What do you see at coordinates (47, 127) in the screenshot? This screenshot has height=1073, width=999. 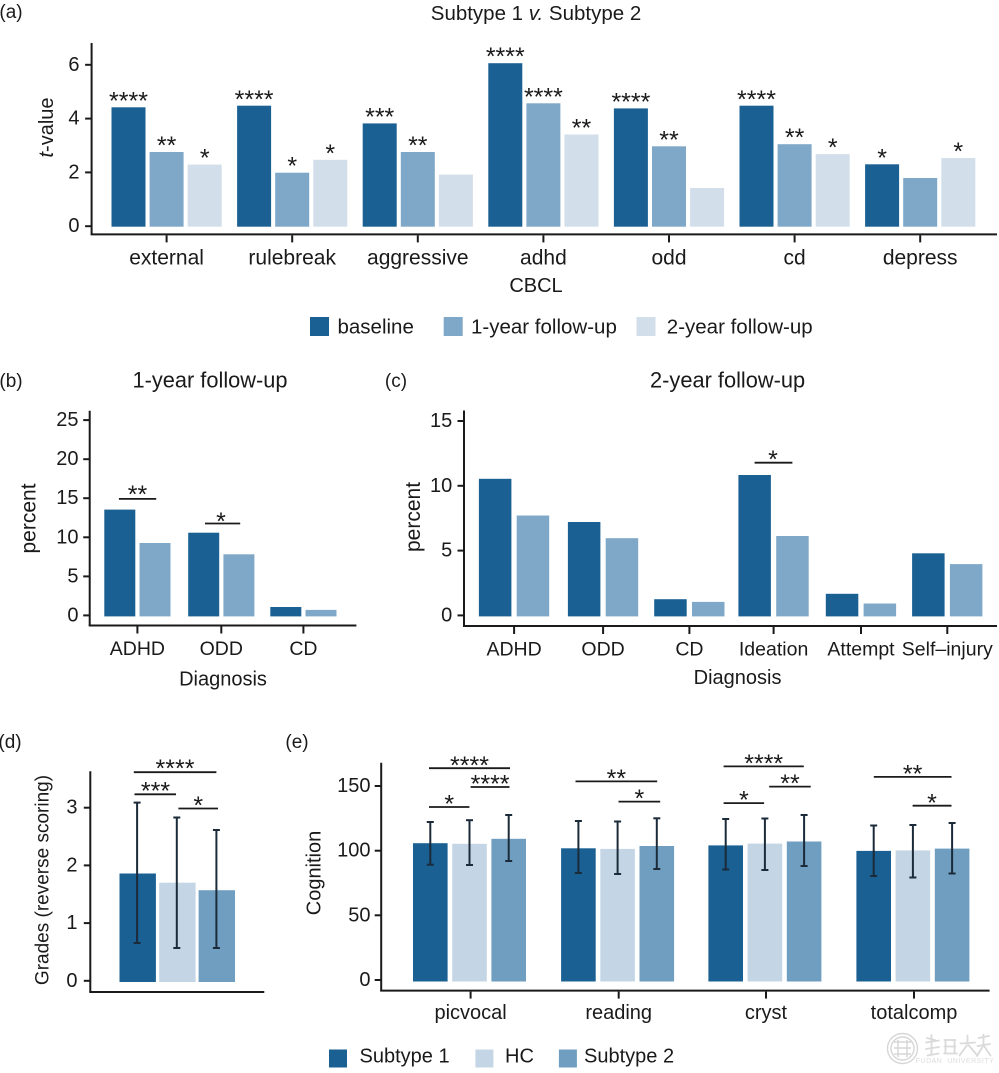 I see `svg-text: t-value` at bounding box center [47, 127].